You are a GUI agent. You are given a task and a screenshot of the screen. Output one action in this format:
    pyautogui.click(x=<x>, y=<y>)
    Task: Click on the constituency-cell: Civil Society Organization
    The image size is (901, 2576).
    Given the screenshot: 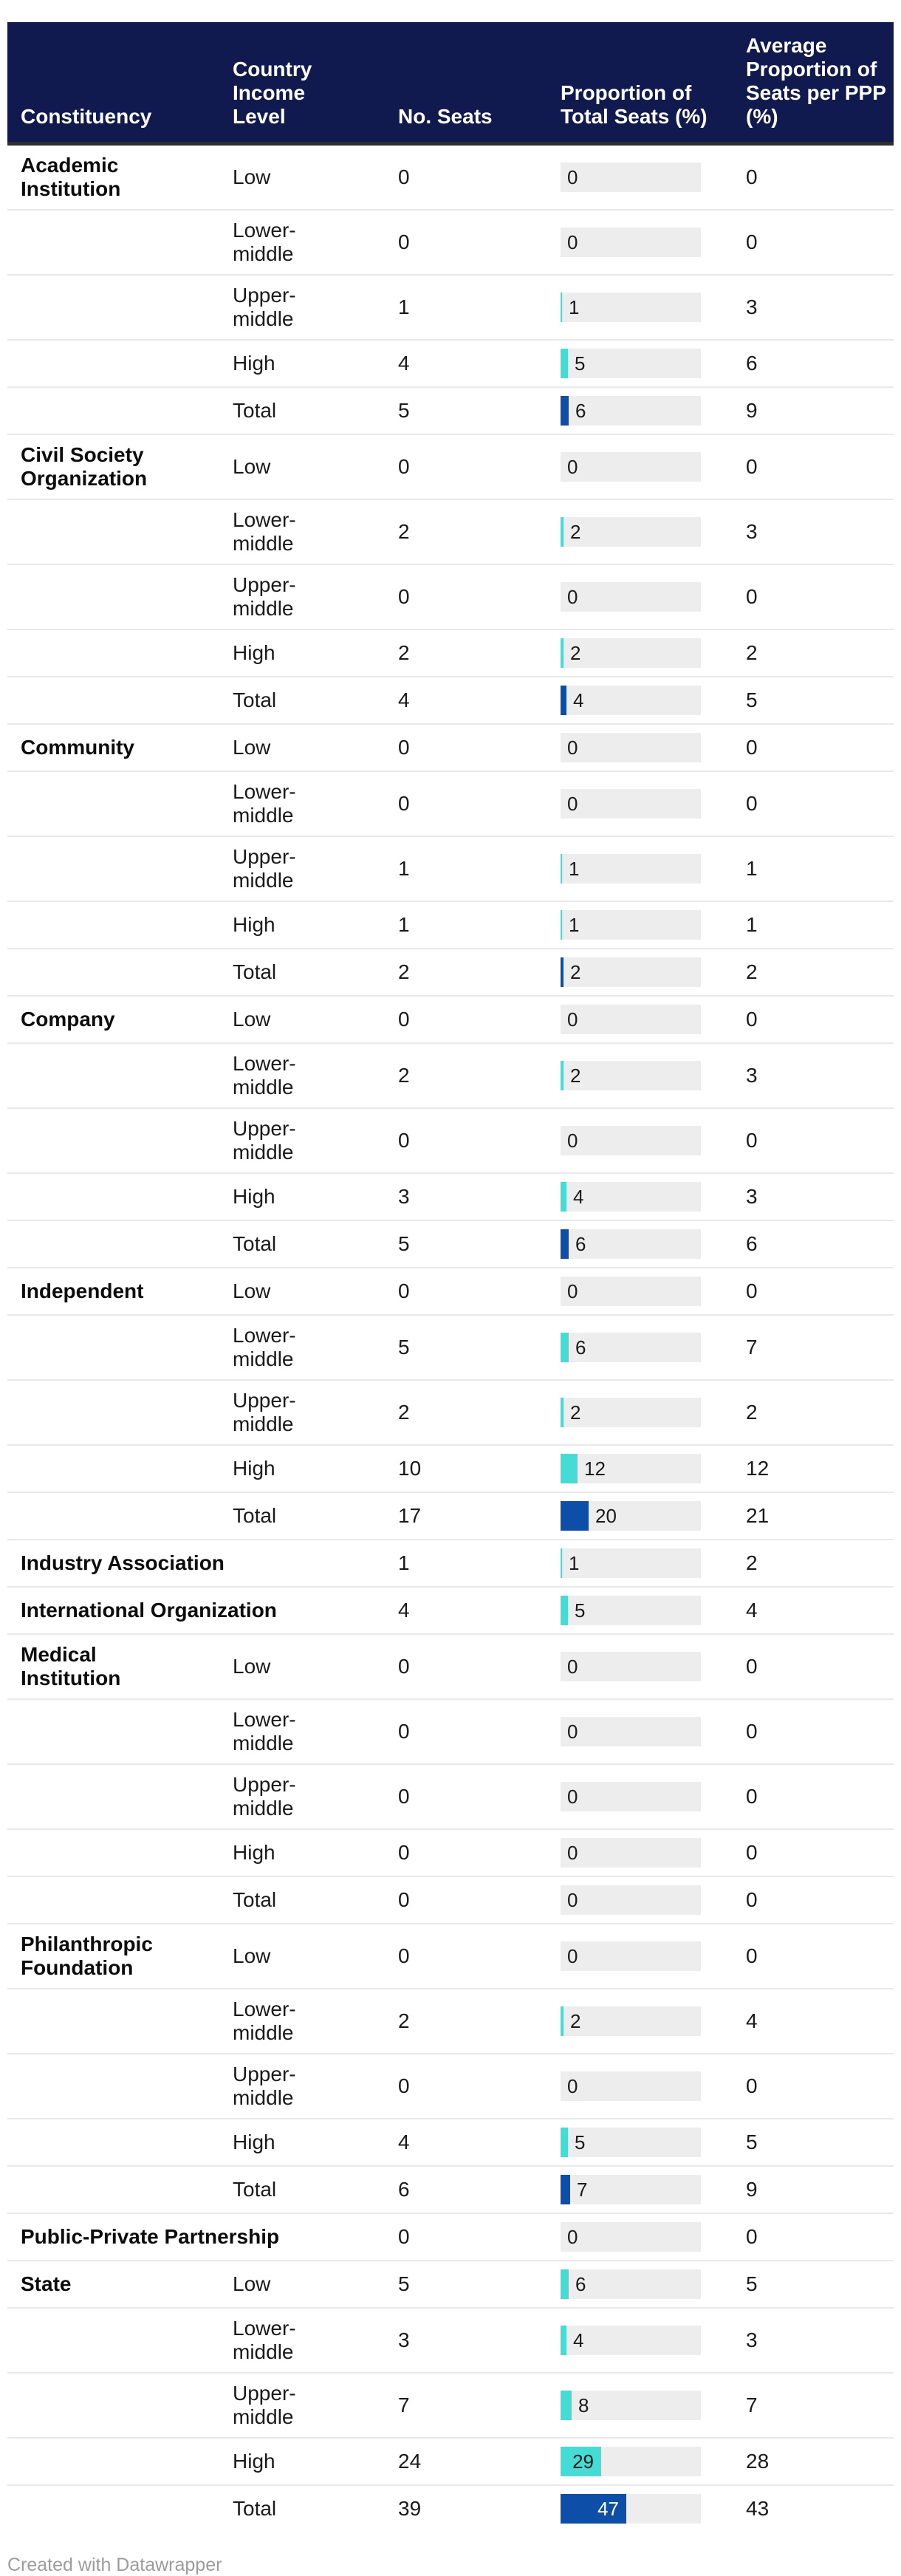 What is the action you would take?
    pyautogui.click(x=85, y=467)
    